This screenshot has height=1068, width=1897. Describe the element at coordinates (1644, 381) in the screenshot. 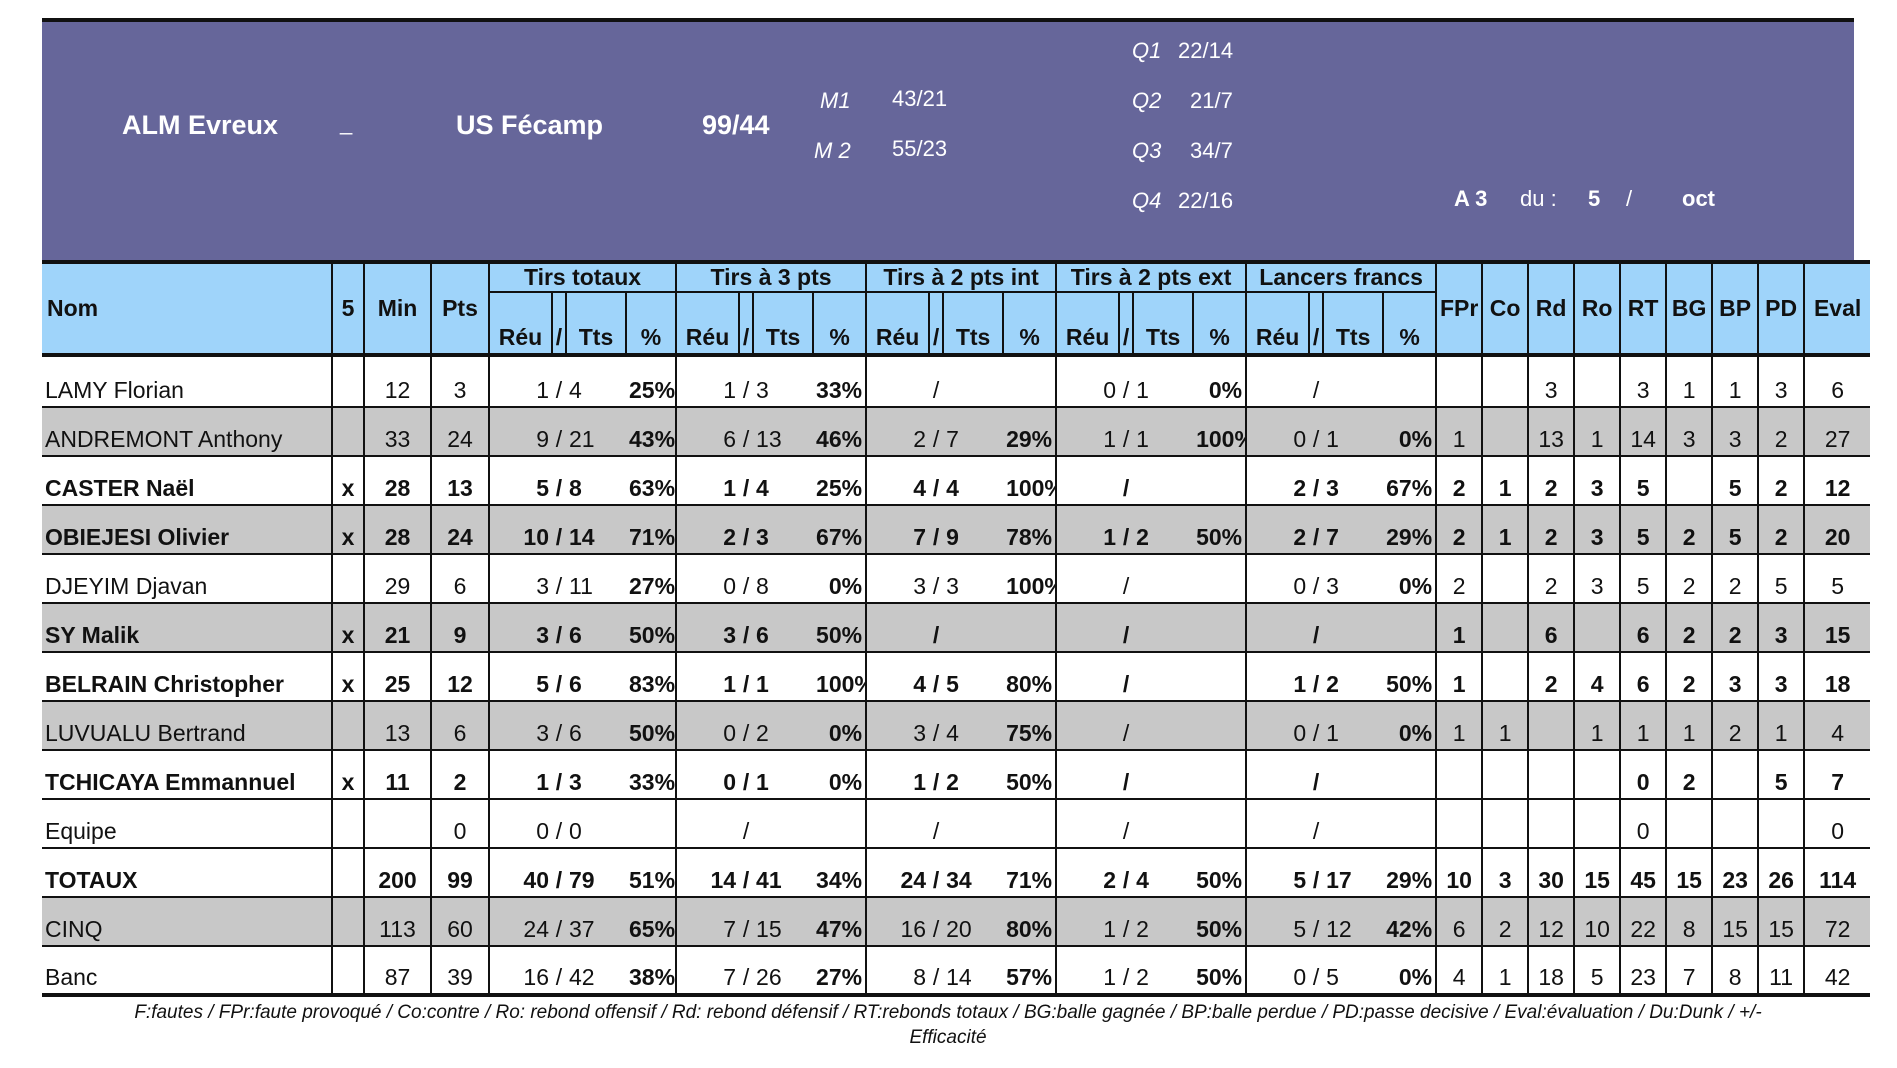

I see `cell-rt: 3` at that location.